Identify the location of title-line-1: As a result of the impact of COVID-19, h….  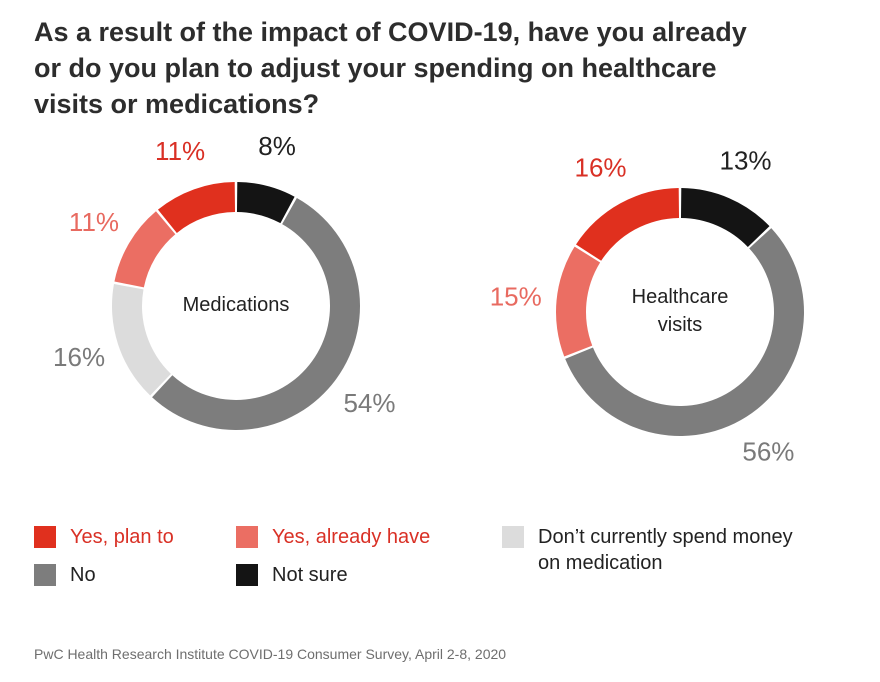
(390, 32).